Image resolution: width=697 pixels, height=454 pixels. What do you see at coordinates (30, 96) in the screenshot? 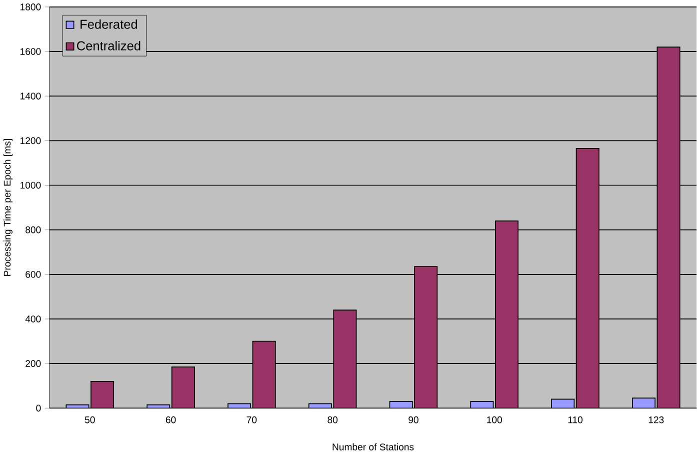
I see `y-tick-label: 1400` at bounding box center [30, 96].